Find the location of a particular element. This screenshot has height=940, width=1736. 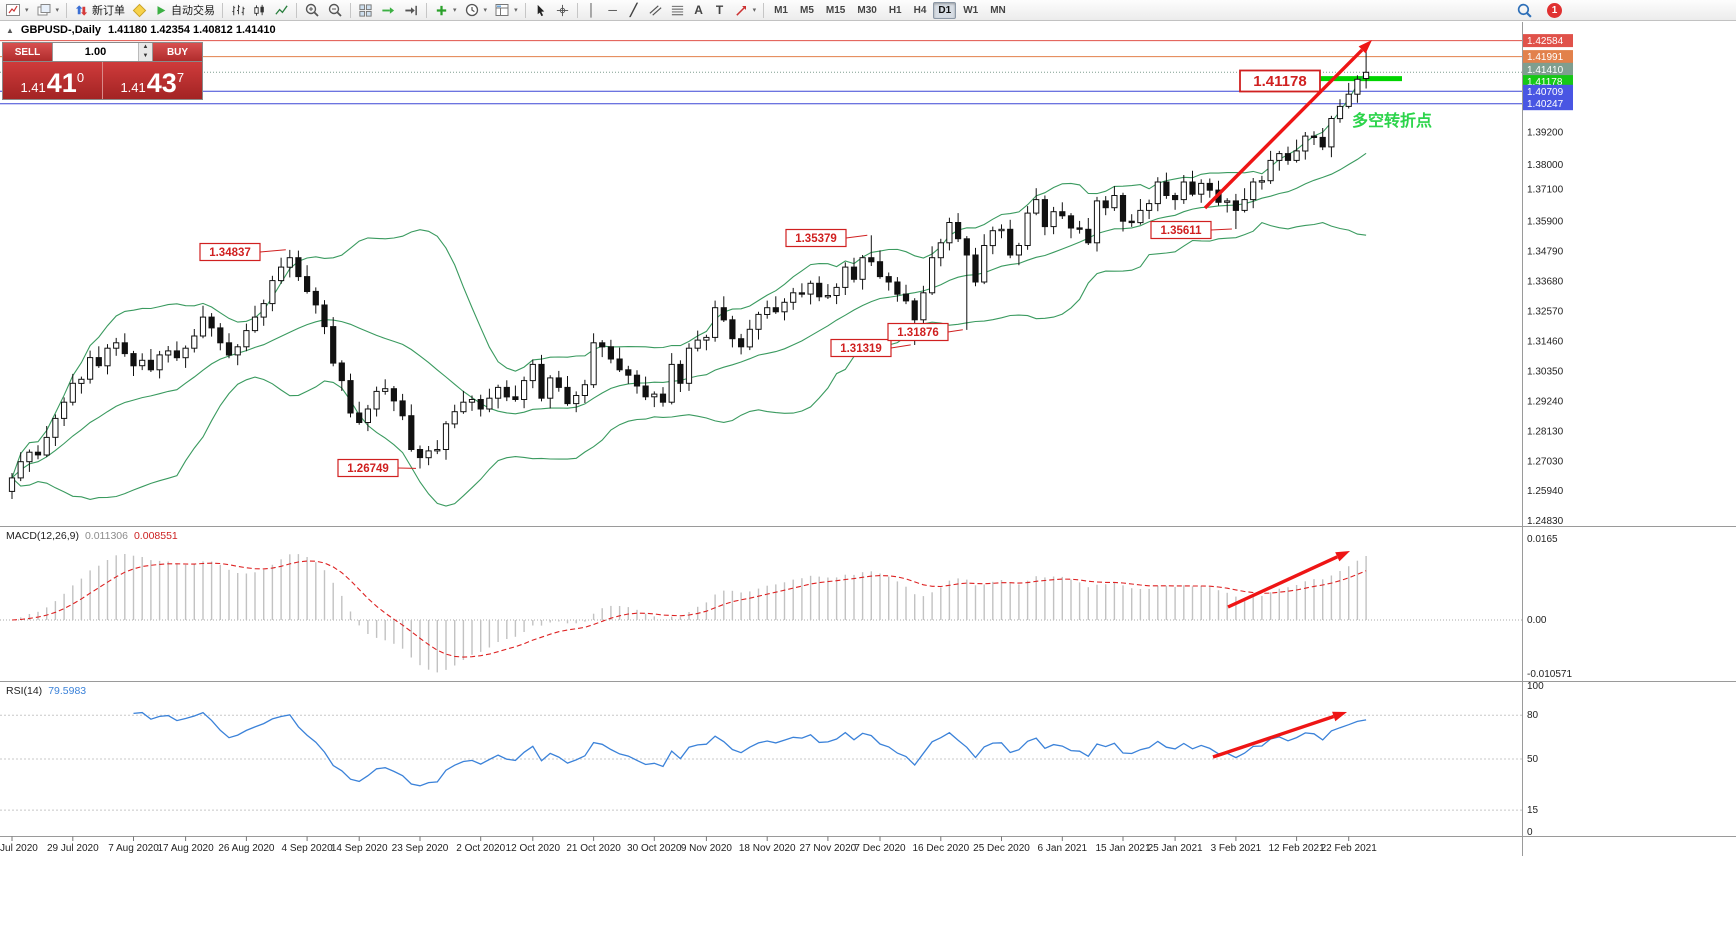

timeframe-button-m1: M1 is located at coordinates (781, 10).